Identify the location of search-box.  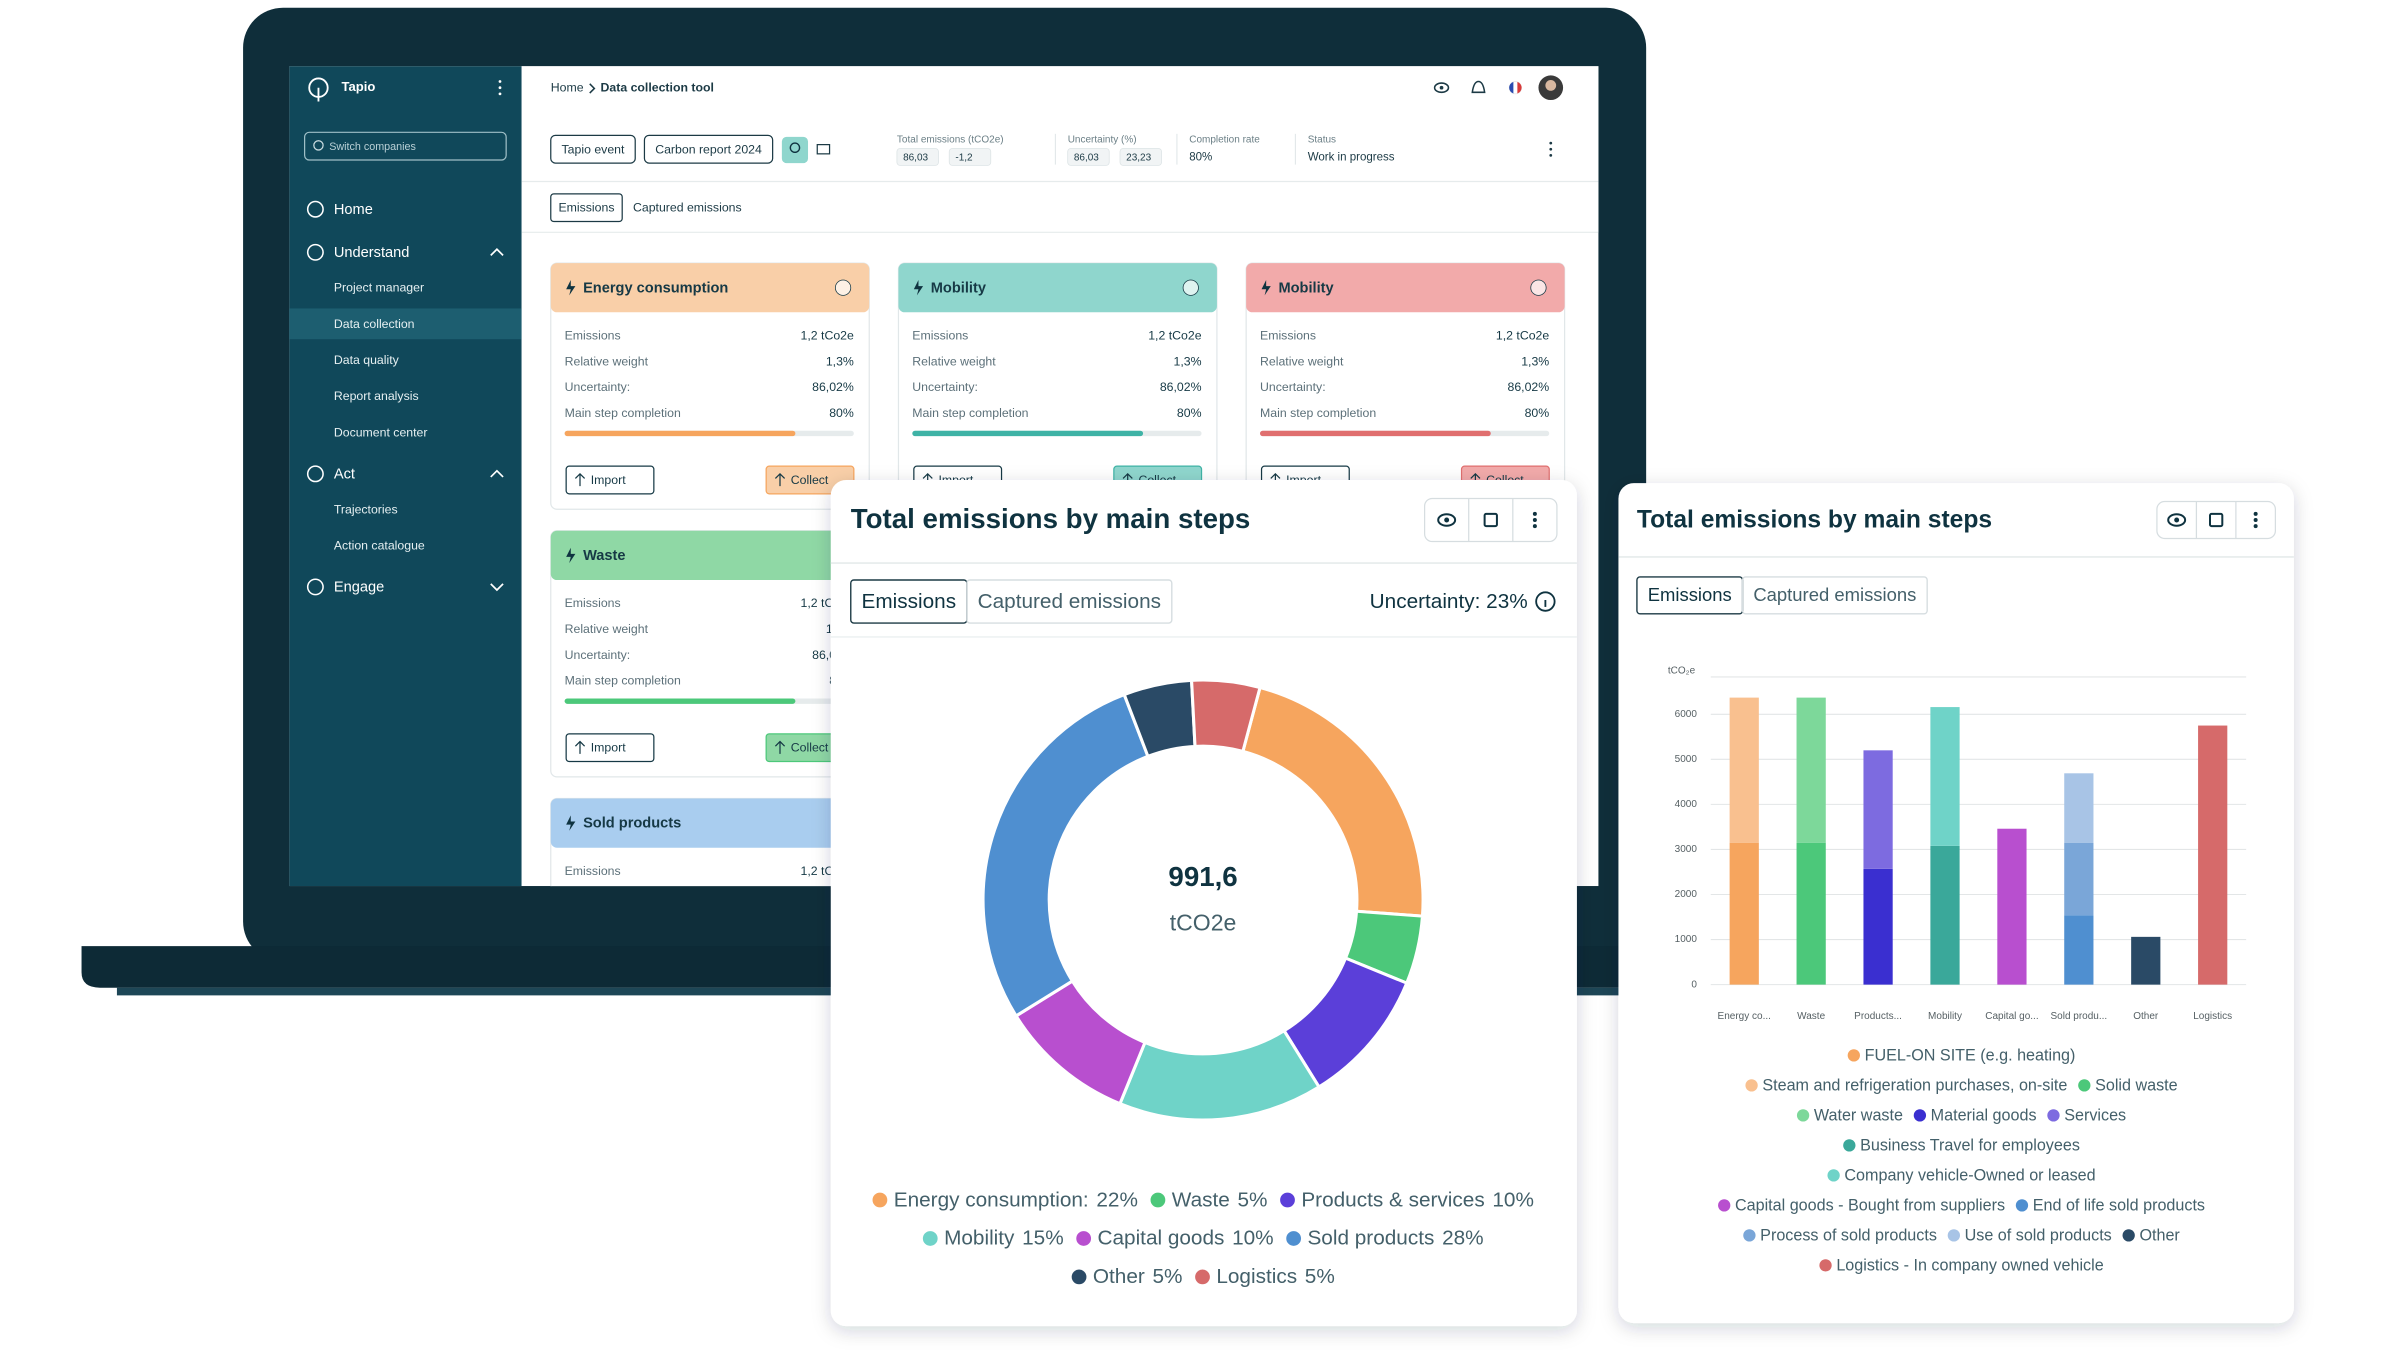
(405, 146).